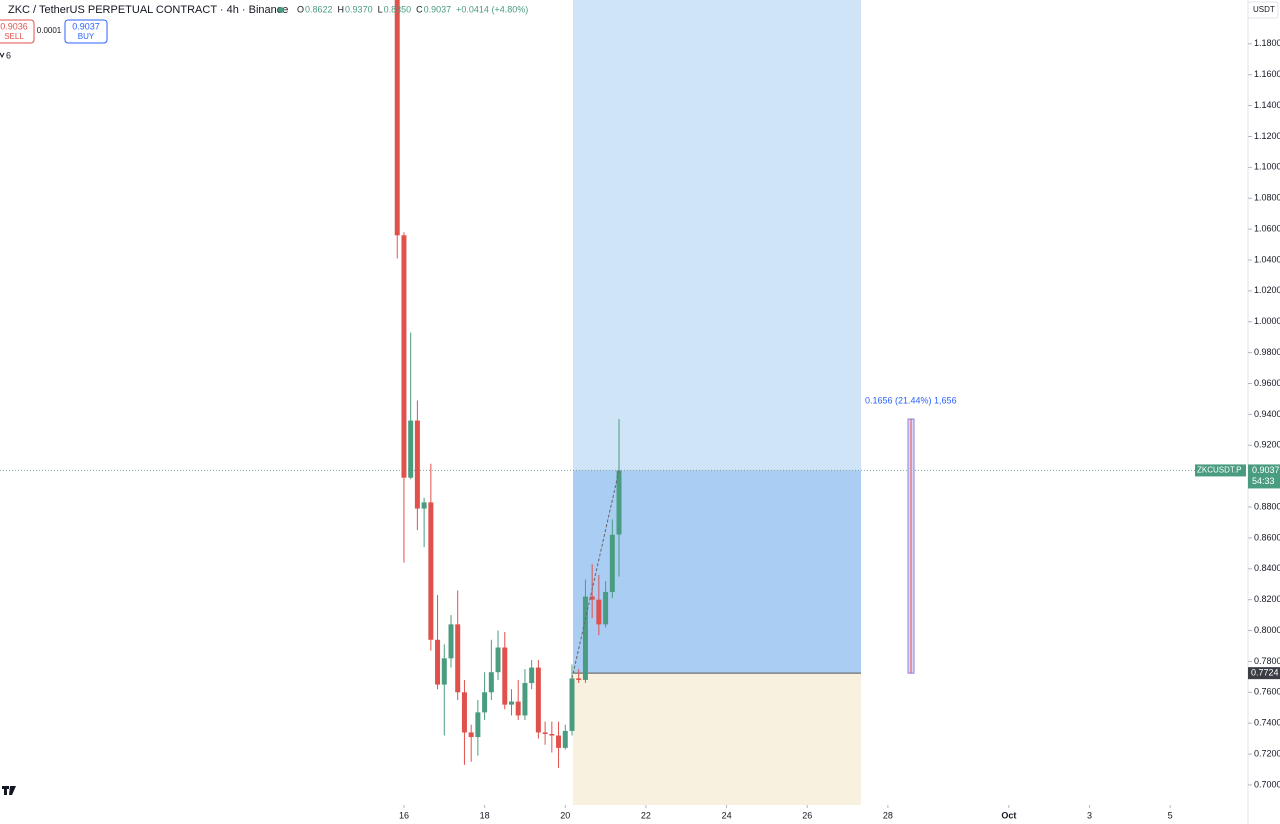 This screenshot has width=1280, height=824. What do you see at coordinates (1267, 599) in the screenshot?
I see `y-tick-label: 0.8200` at bounding box center [1267, 599].